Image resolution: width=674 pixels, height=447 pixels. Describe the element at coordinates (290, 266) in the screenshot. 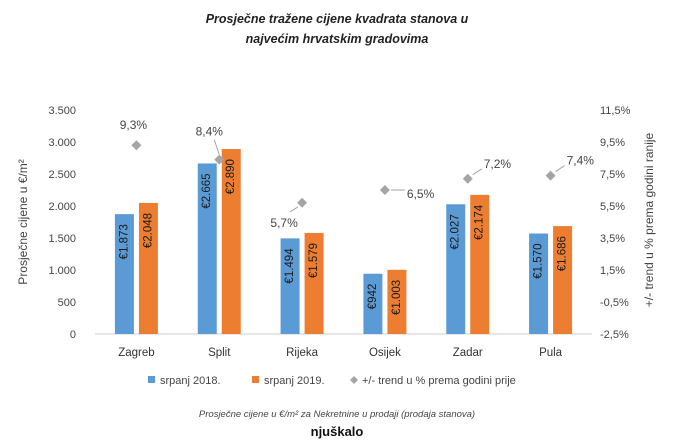

I see `bar-value-label: €1.494` at that location.